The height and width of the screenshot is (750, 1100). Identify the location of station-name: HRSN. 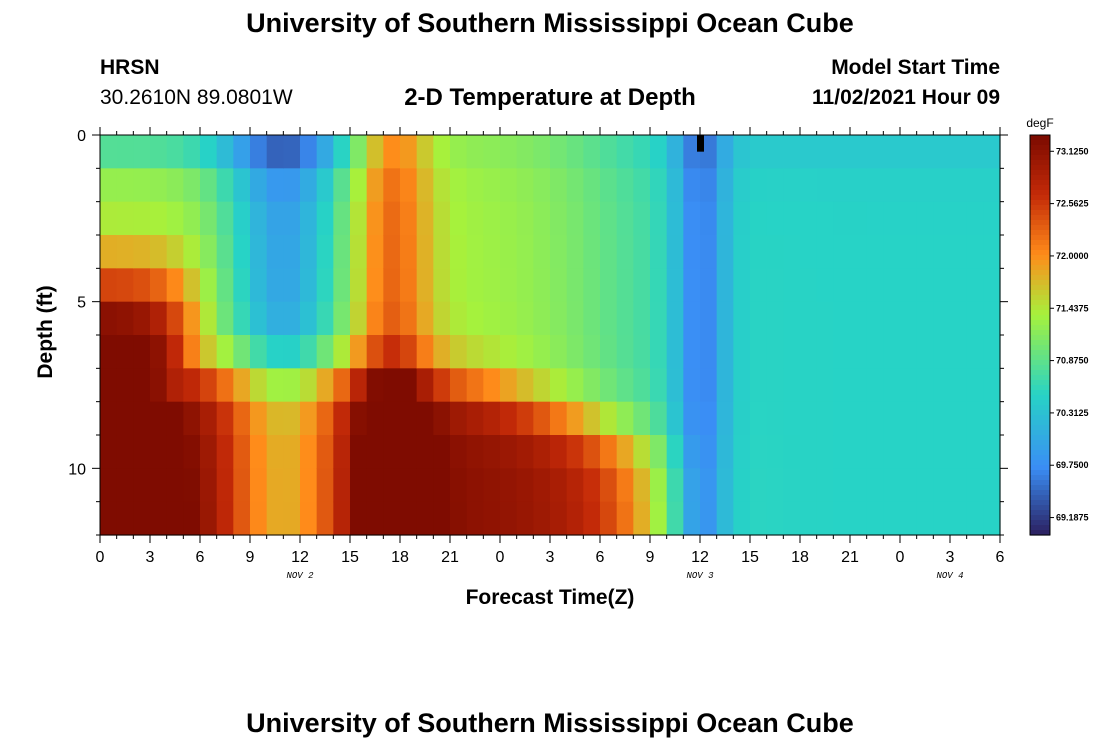
(130, 67).